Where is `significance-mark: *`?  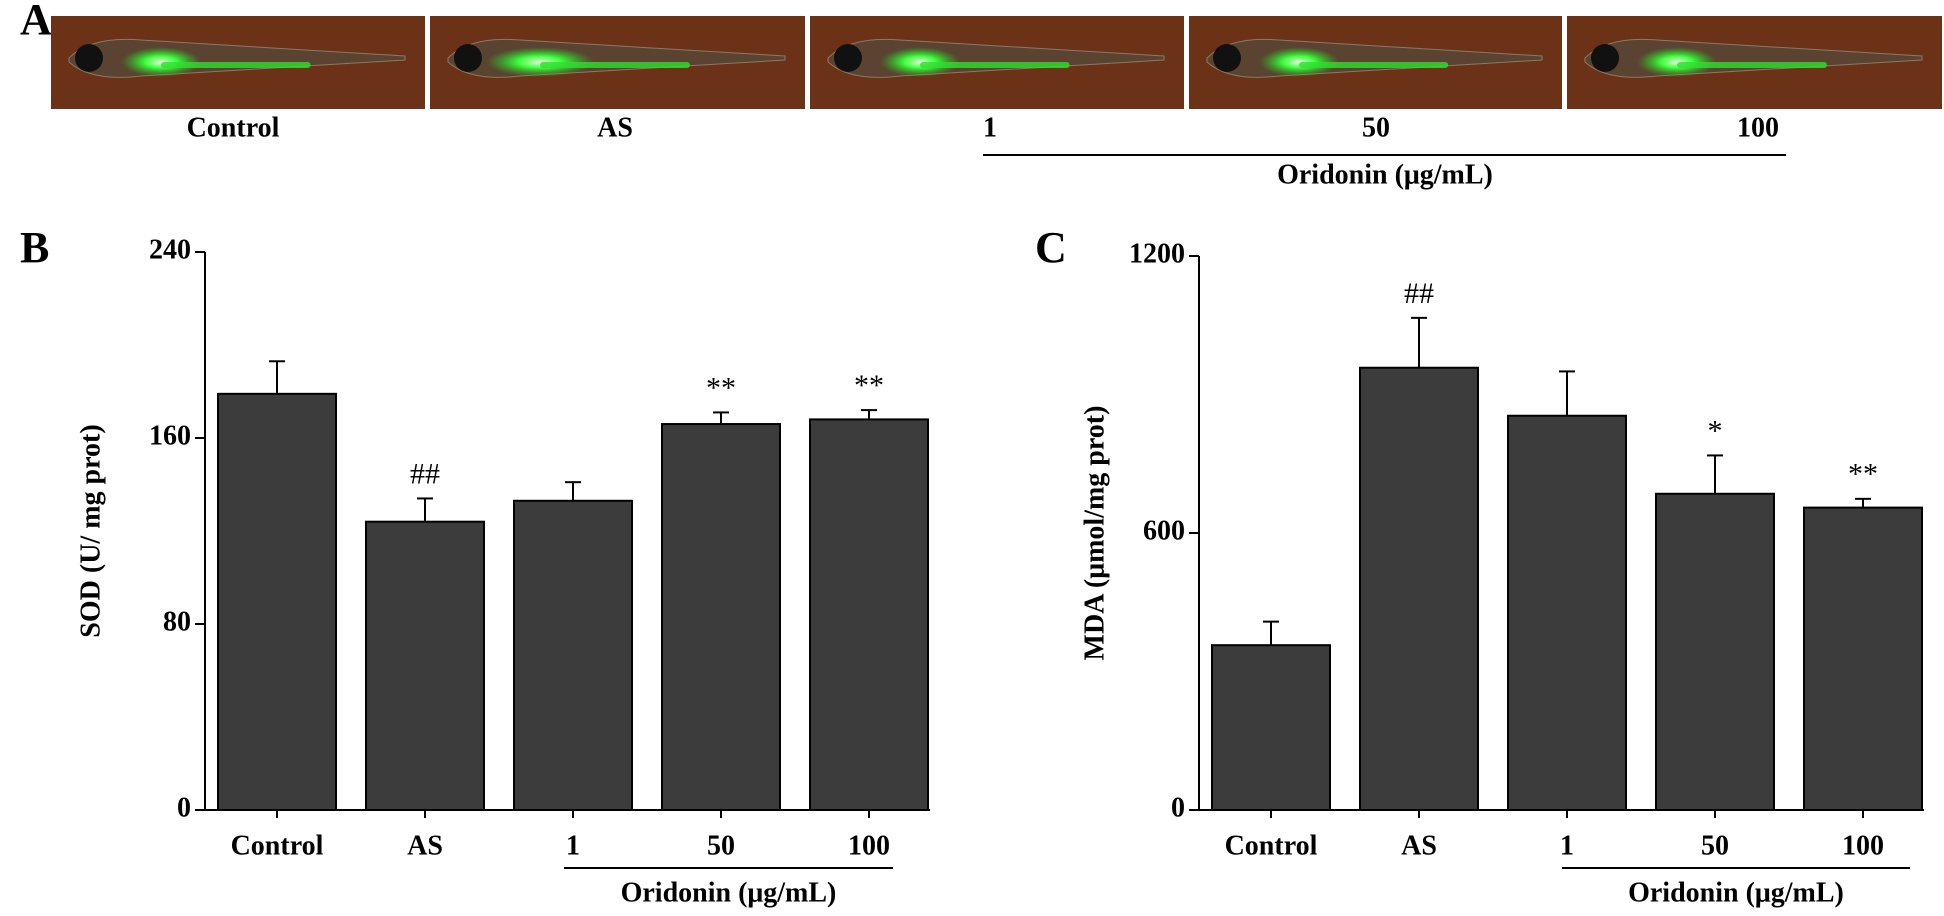 significance-mark: * is located at coordinates (1715, 430).